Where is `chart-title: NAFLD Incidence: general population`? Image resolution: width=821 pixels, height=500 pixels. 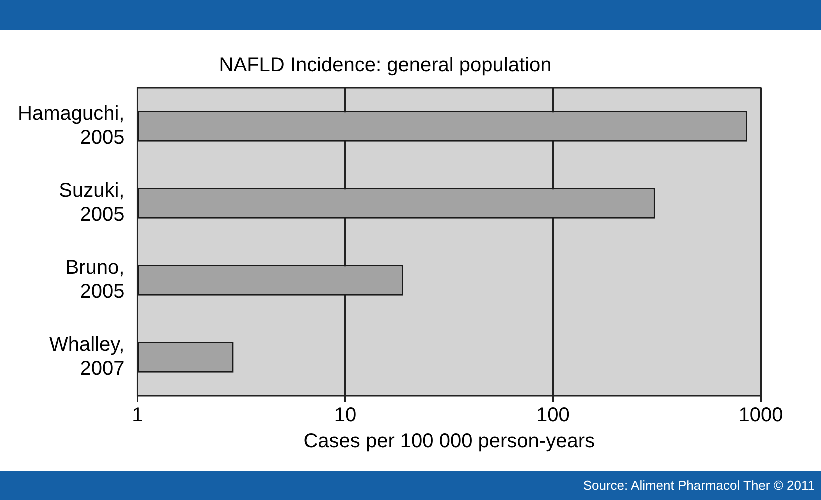 chart-title: NAFLD Incidence: general population is located at coordinates (385, 65).